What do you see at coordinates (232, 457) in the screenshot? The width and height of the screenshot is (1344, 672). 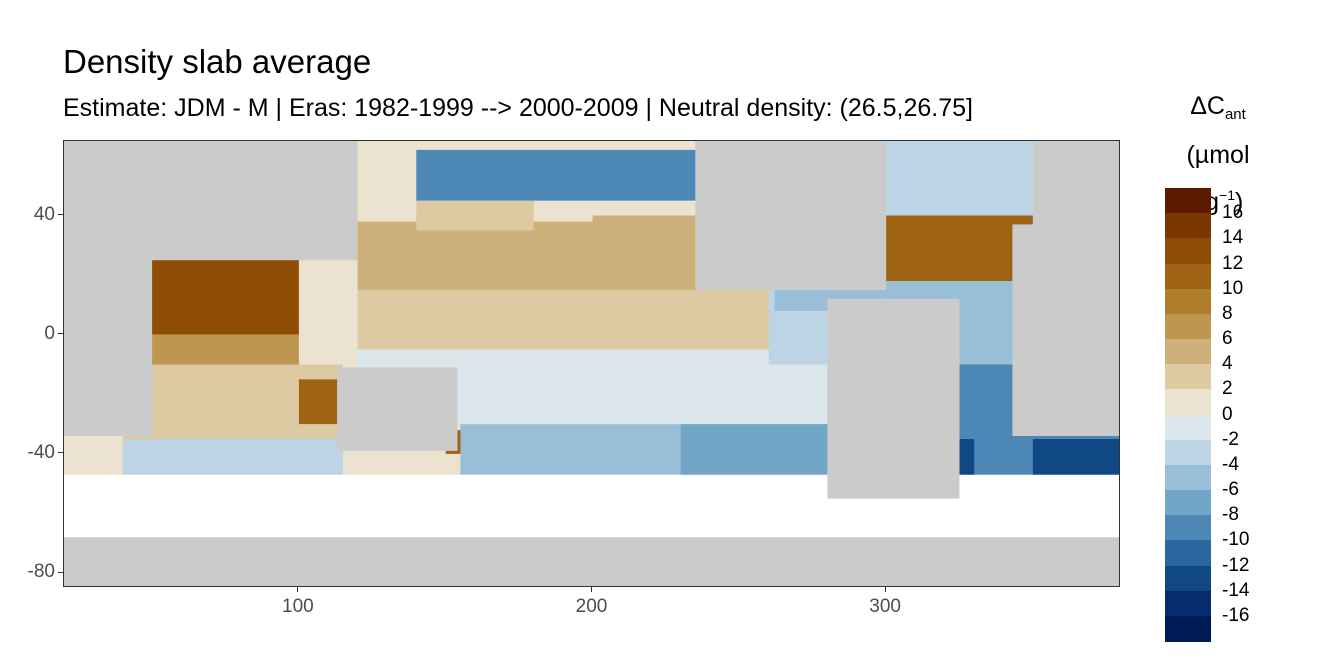 I see `region-southern_indian` at bounding box center [232, 457].